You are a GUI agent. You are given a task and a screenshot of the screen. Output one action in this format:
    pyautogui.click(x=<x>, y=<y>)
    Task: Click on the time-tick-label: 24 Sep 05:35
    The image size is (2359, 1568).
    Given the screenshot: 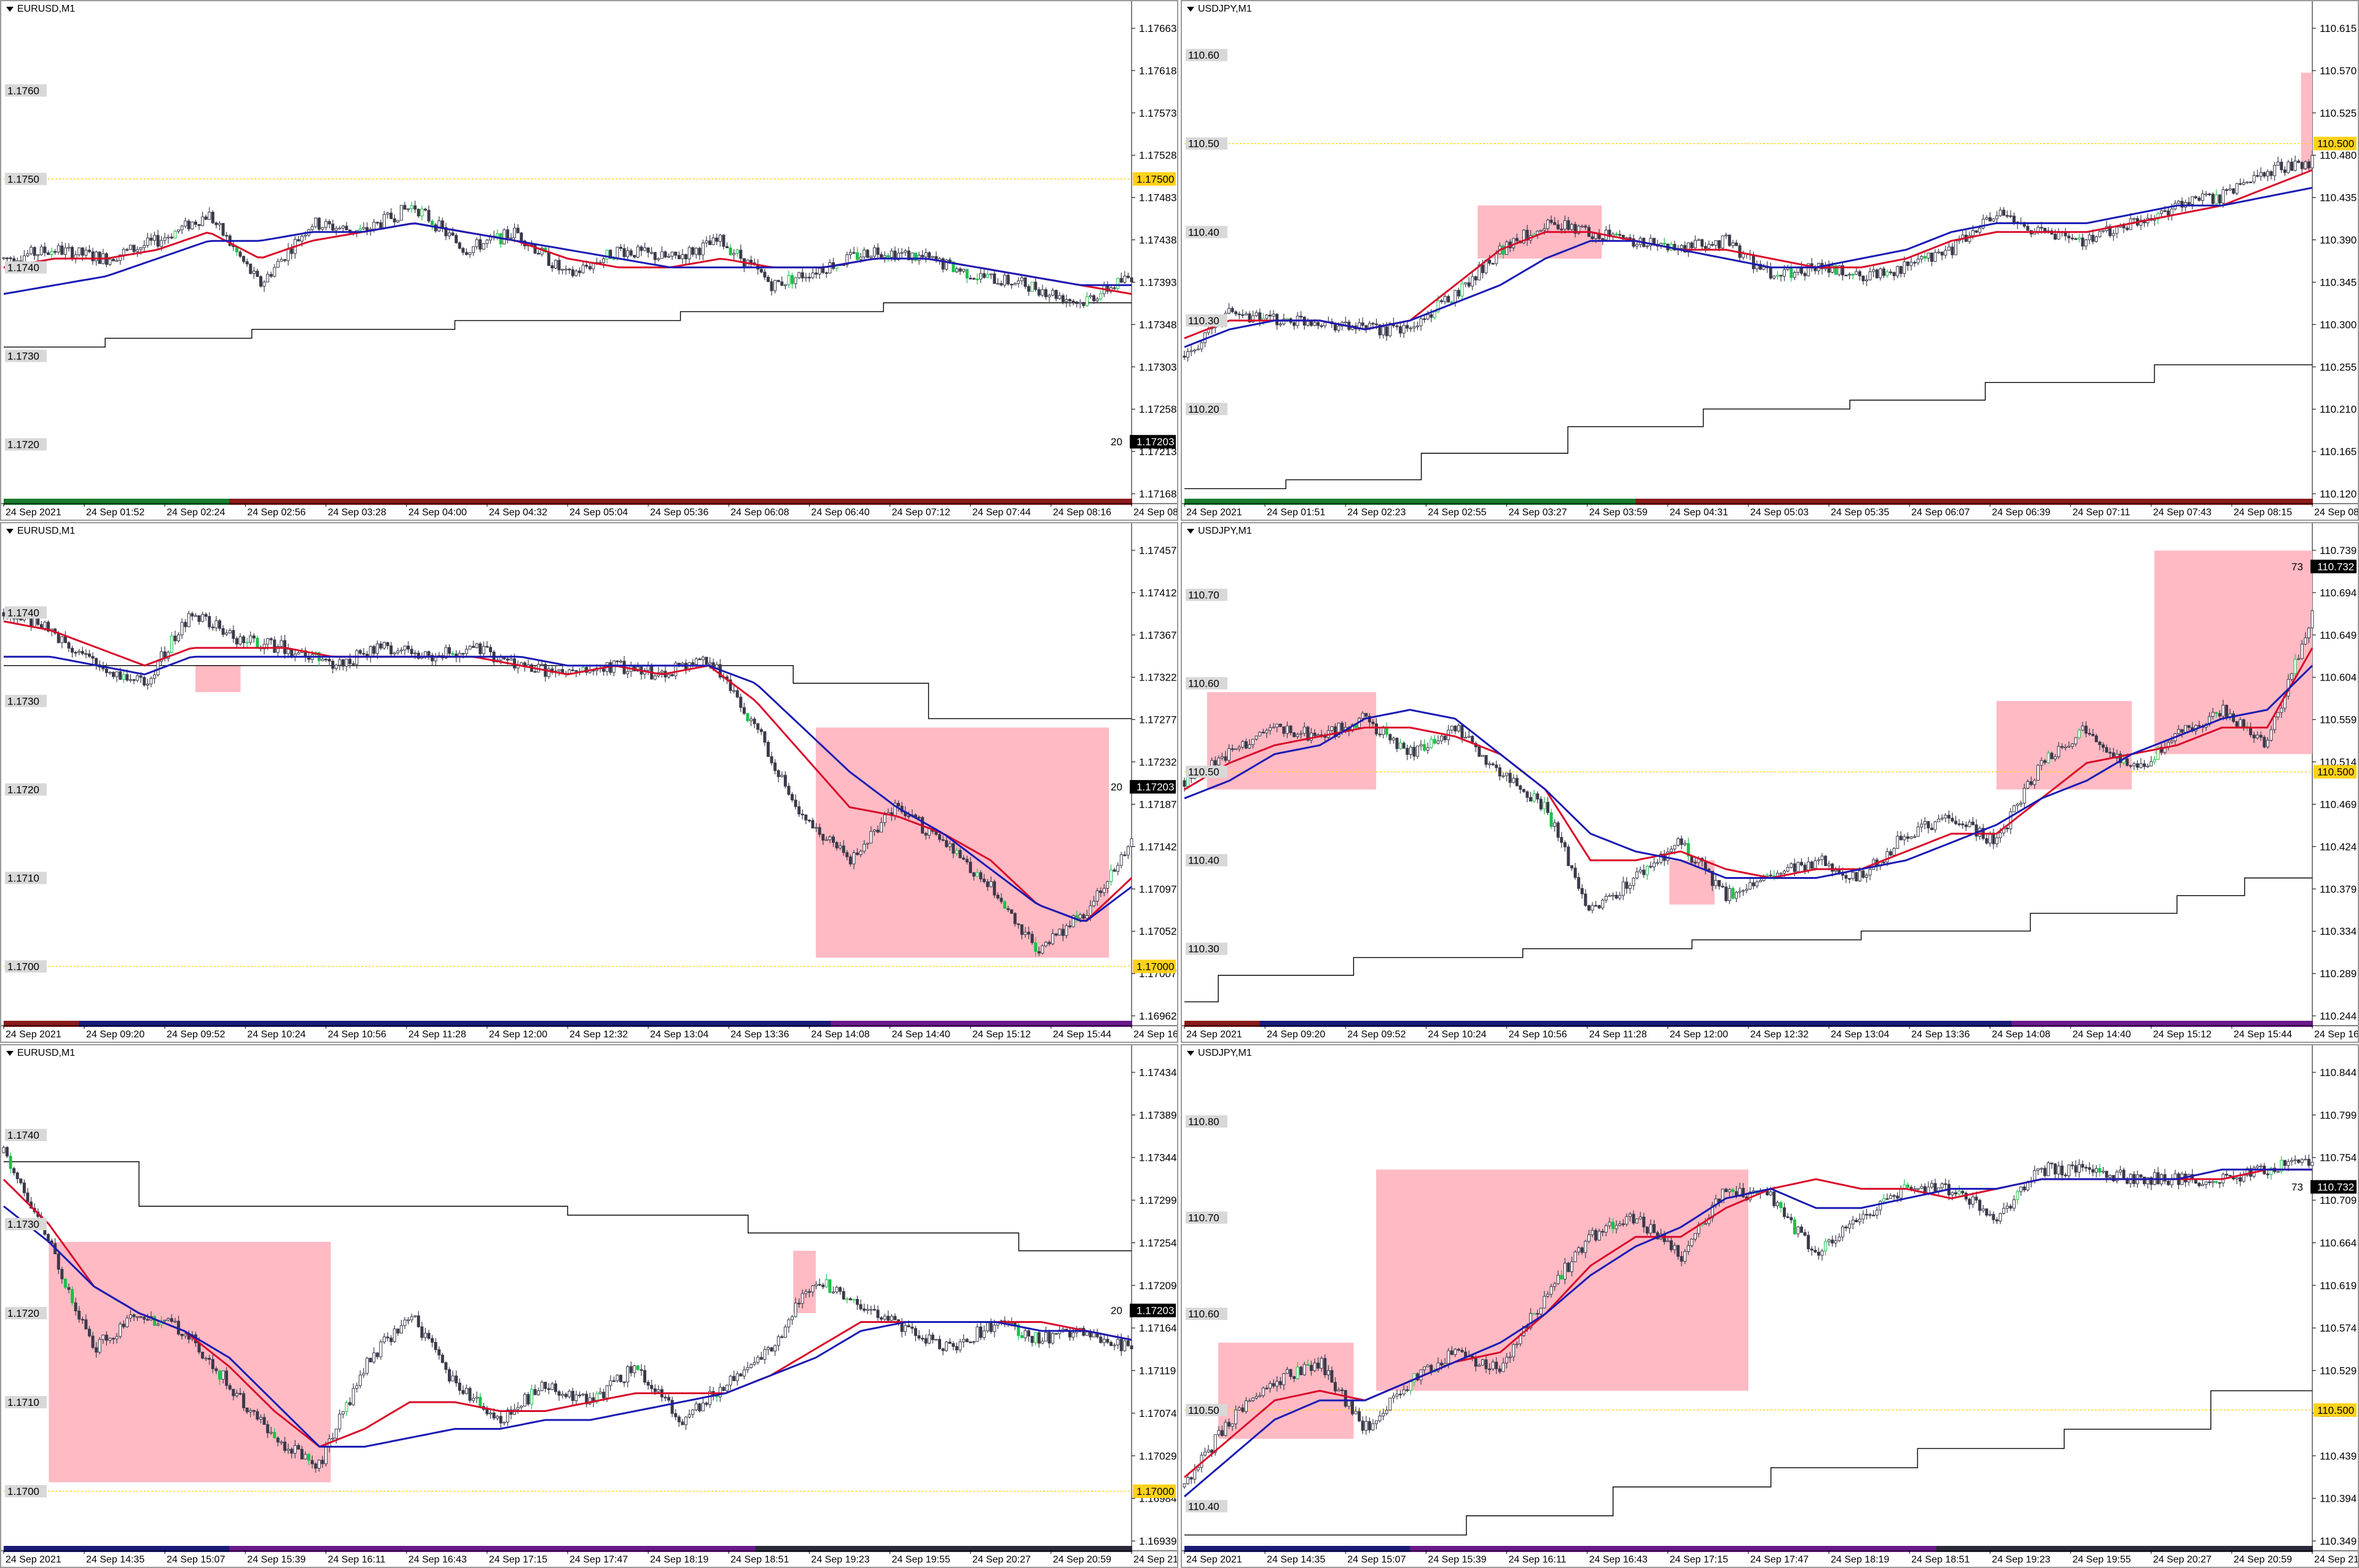 What is the action you would take?
    pyautogui.click(x=1860, y=512)
    